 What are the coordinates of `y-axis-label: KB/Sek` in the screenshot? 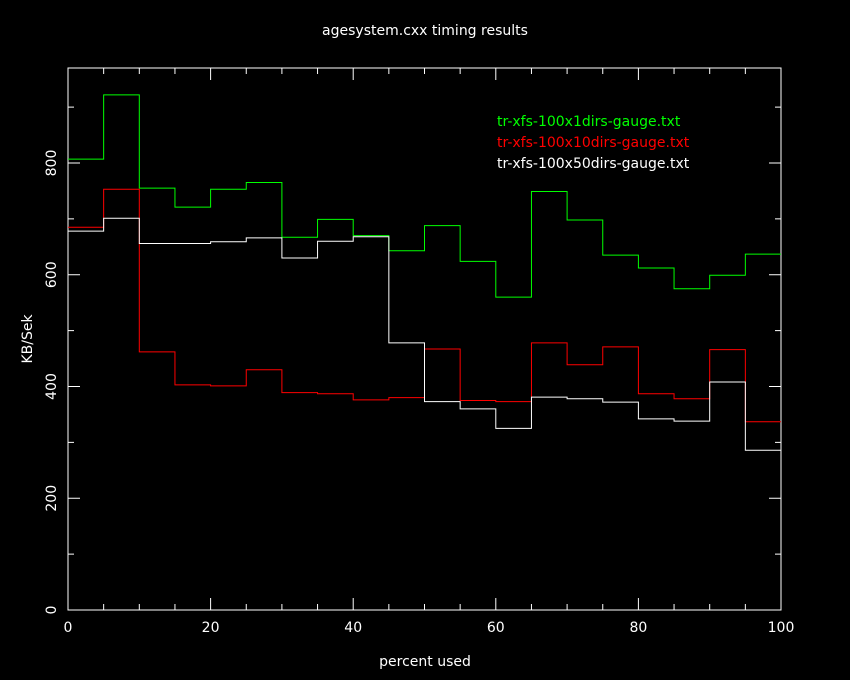 It's located at (28, 339).